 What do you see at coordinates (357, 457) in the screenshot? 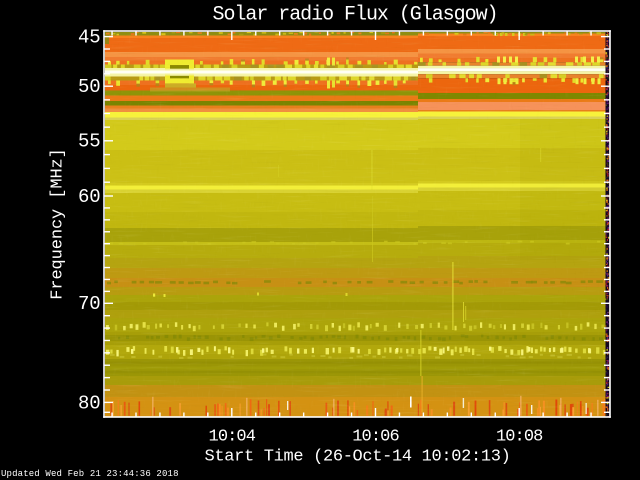
I see `svg-text:Start Time (26-Oct-14 10:02:13: Start Time (26-Oct-14 10:02:13)` at bounding box center [357, 457].